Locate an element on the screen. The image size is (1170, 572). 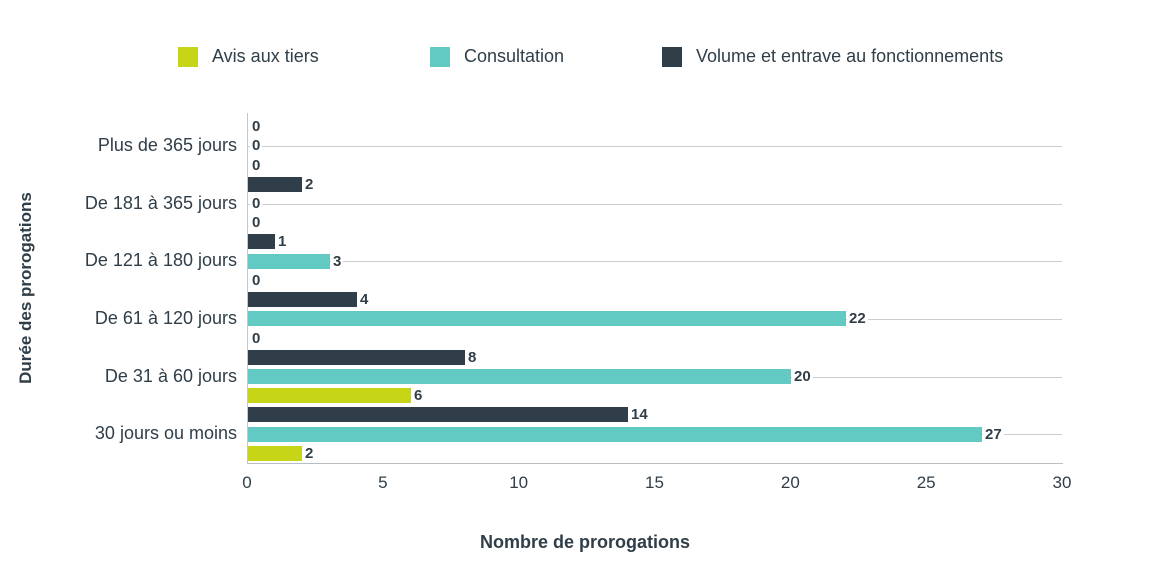
category-label: De 121 à 180 jours is located at coordinates (160, 260).